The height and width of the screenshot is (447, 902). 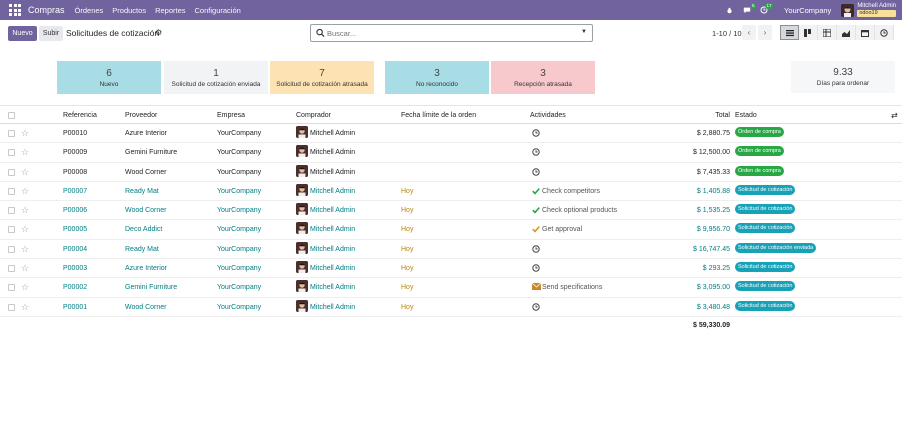 What do you see at coordinates (865, 32) in the screenshot?
I see `calendar-view-button` at bounding box center [865, 32].